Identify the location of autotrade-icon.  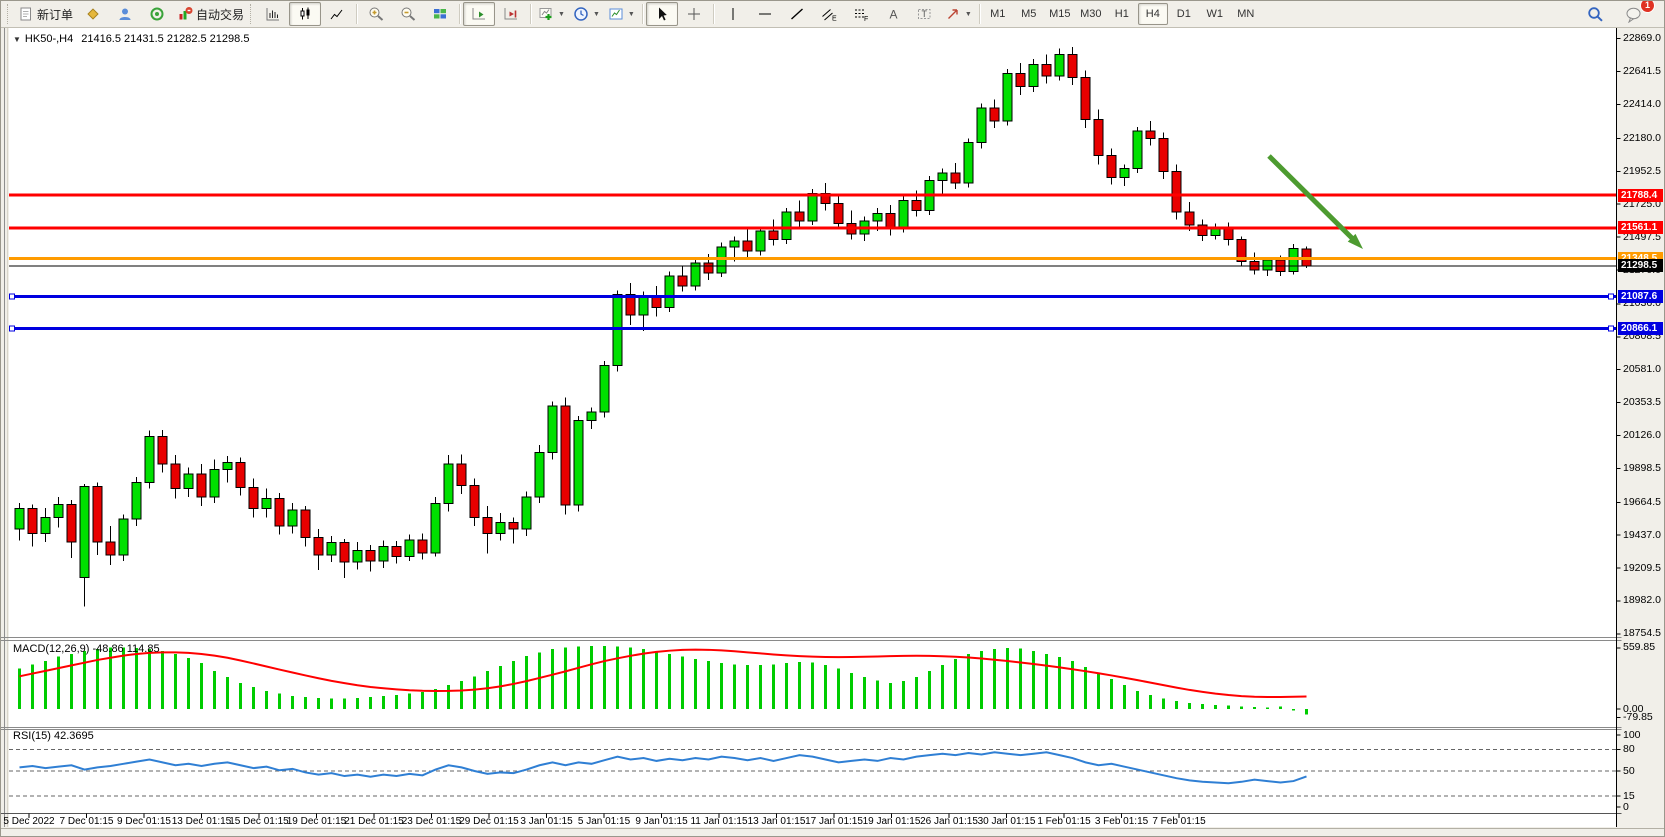
(186, 13).